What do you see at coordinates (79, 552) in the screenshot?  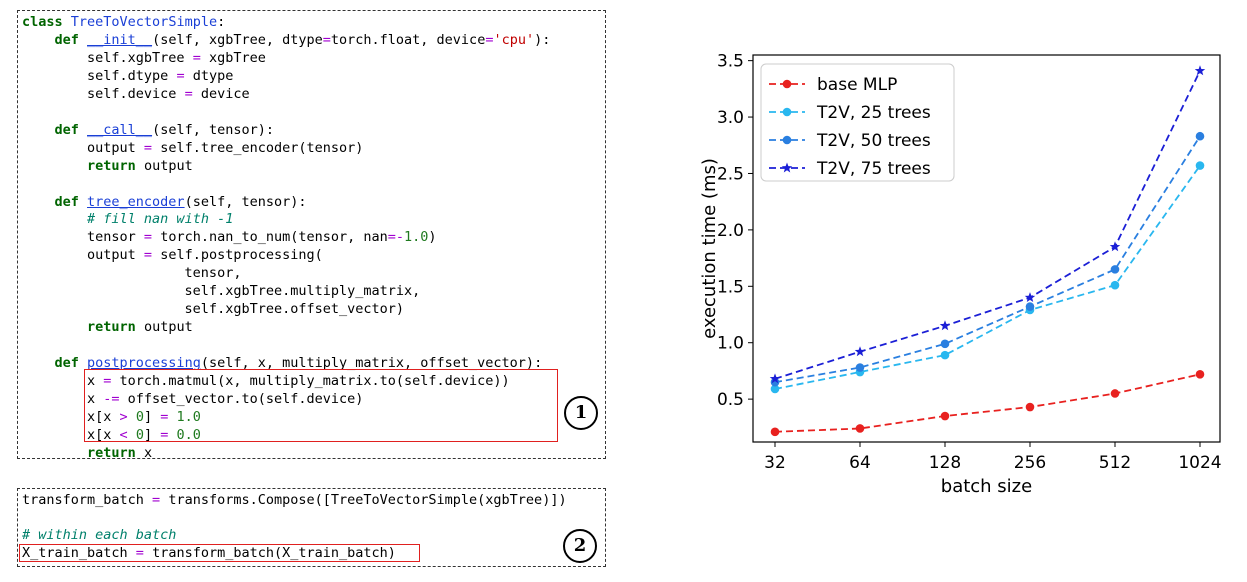 I see `code-token: X_train_batch` at bounding box center [79, 552].